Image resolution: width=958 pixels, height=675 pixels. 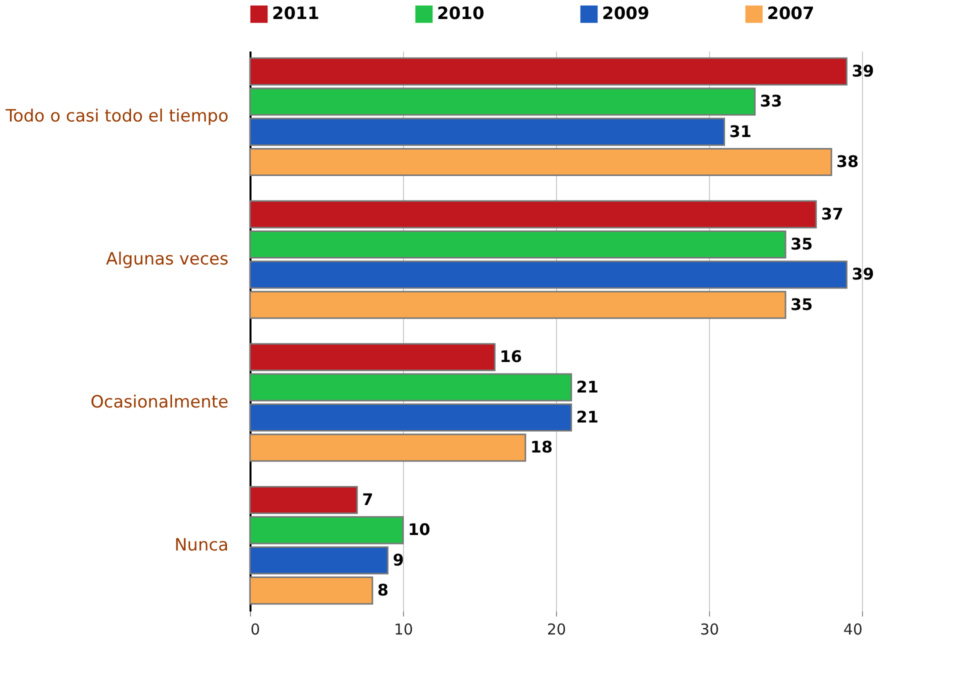 What do you see at coordinates (419, 530) in the screenshot?
I see `data-label: 10` at bounding box center [419, 530].